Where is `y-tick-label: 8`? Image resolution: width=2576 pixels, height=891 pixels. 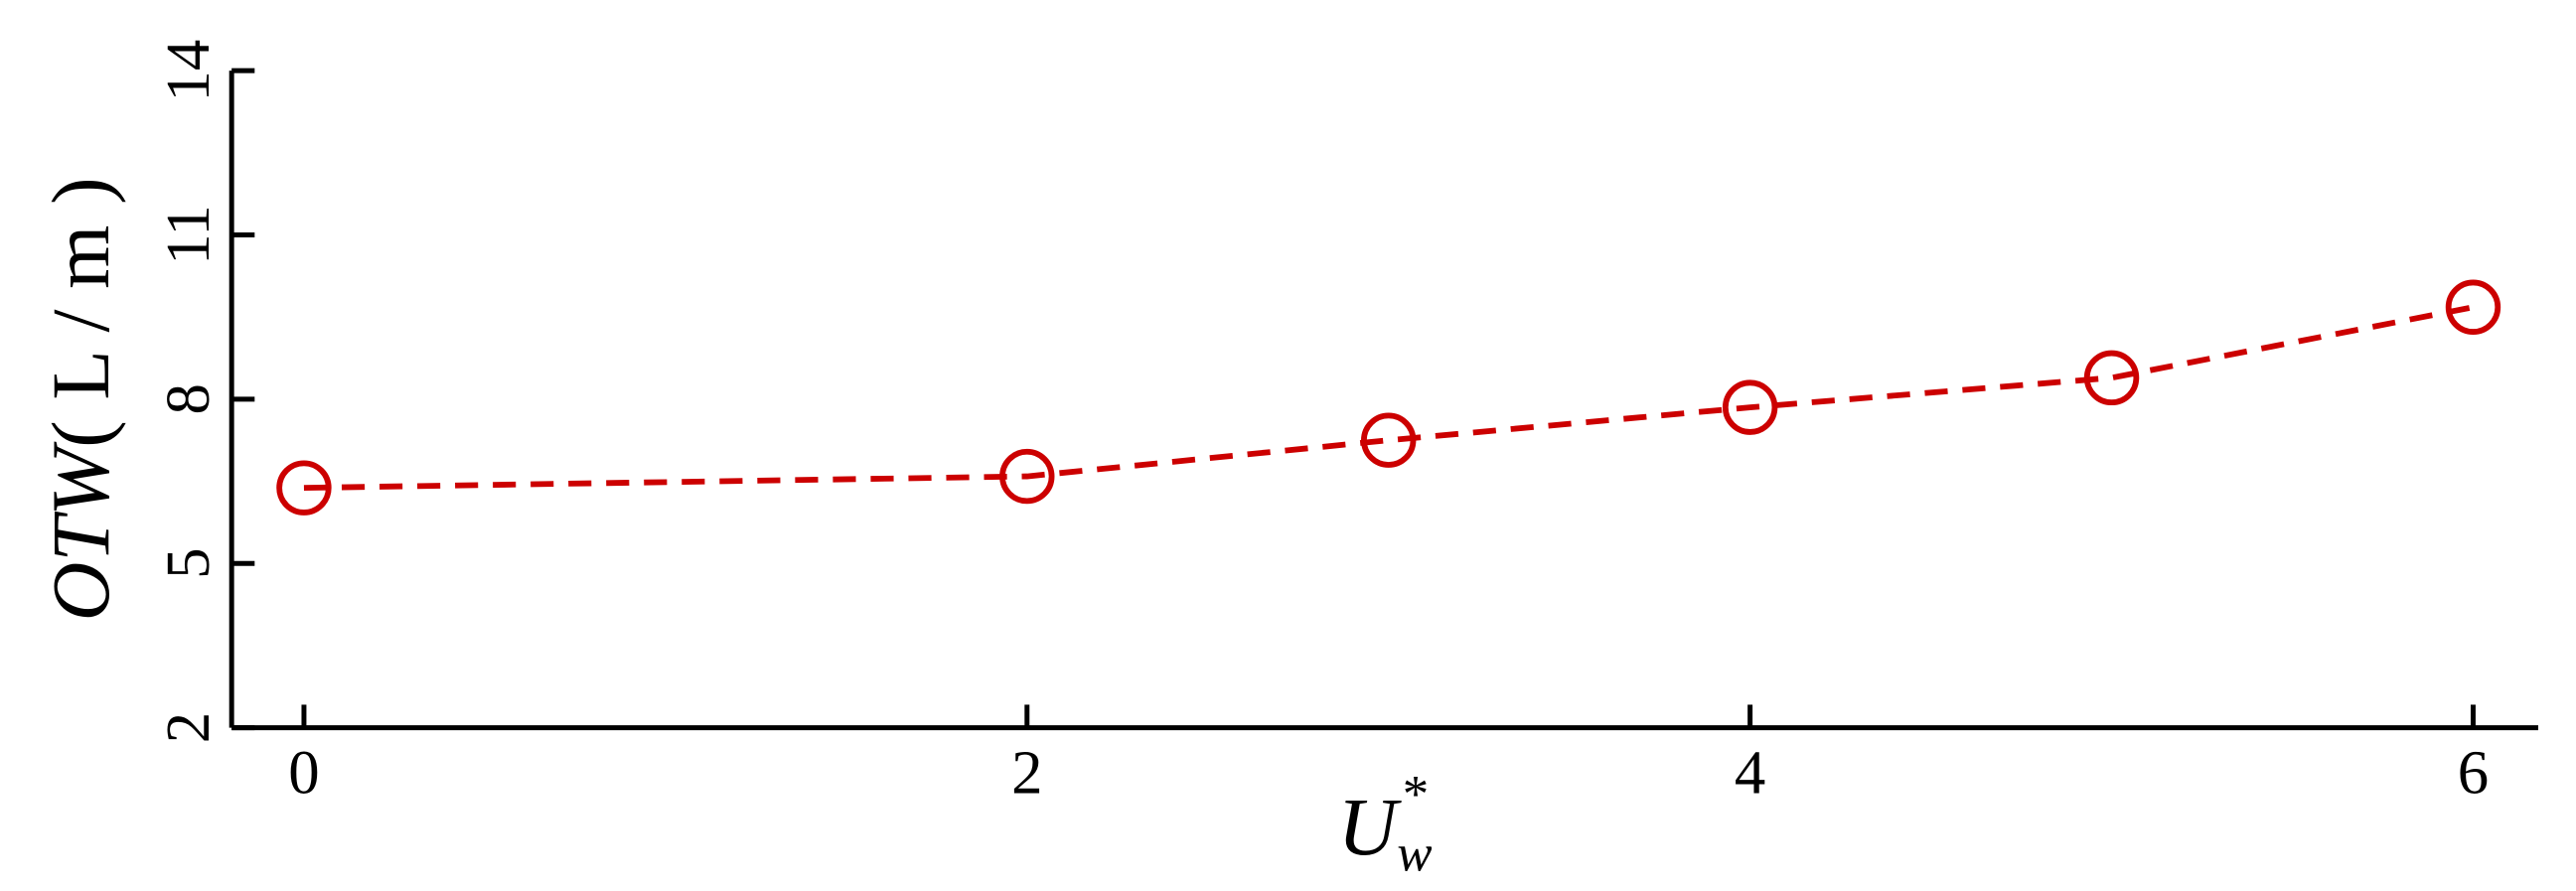
y-tick-label: 8 is located at coordinates (188, 398).